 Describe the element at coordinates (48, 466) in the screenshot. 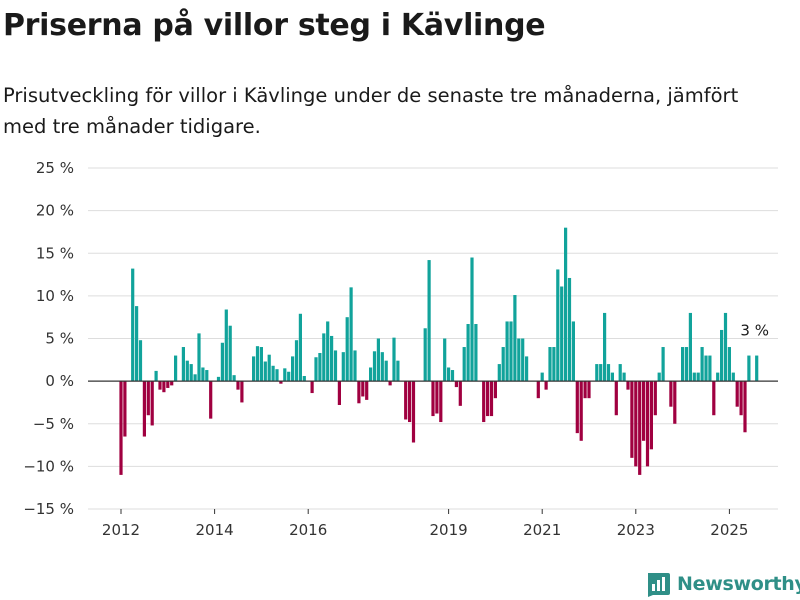

I see `y-tick-label: −10 %` at that location.